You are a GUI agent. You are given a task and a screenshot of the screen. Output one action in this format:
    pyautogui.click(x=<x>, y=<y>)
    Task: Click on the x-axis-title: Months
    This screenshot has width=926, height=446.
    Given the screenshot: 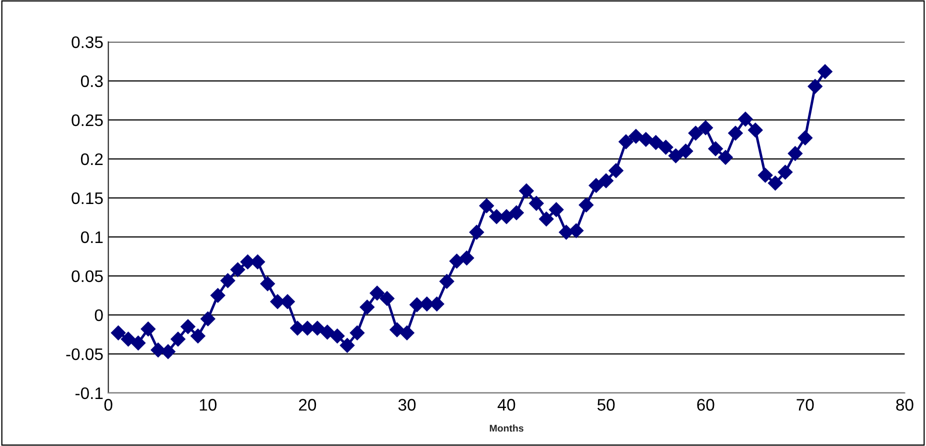 What is the action you would take?
    pyautogui.click(x=507, y=428)
    